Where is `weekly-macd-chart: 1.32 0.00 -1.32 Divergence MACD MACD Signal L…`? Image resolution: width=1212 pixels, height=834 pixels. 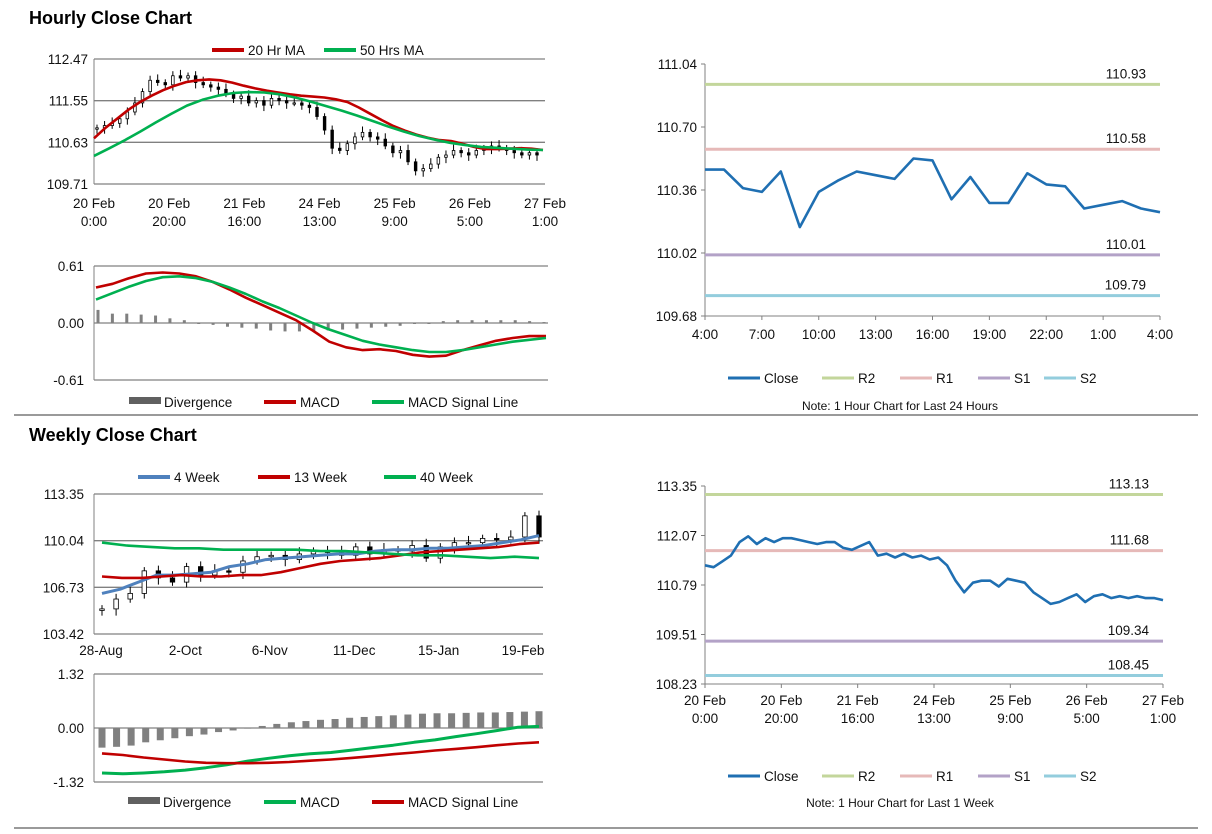
weekly-macd-chart: 1.32 0.00 -1.32 Divergence MACD MACD Signal L… is located at coordinates (298, 738).